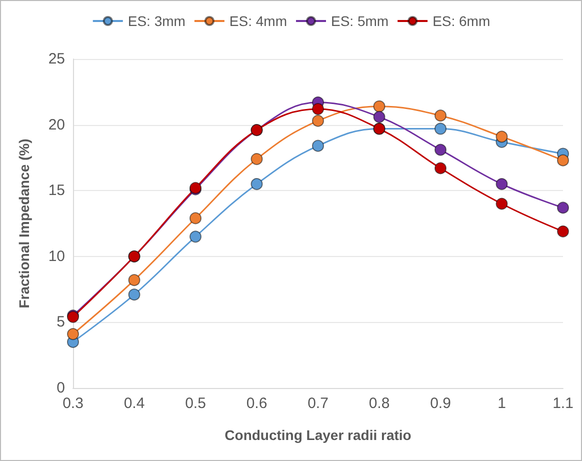 Image resolution: width=582 pixels, height=461 pixels. What do you see at coordinates (502, 403) in the screenshot?
I see `x-tick-label: 1` at bounding box center [502, 403].